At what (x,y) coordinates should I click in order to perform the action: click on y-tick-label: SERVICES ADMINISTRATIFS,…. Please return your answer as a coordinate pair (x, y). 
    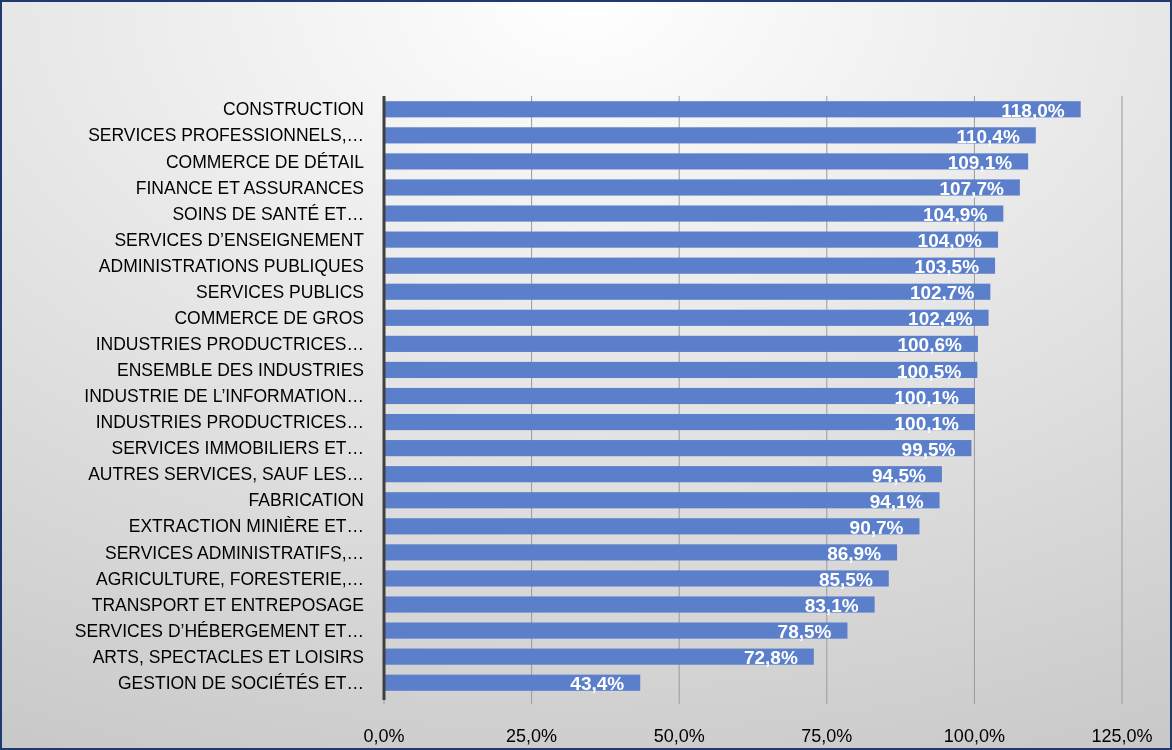
    Looking at the image, I should click on (234, 552).